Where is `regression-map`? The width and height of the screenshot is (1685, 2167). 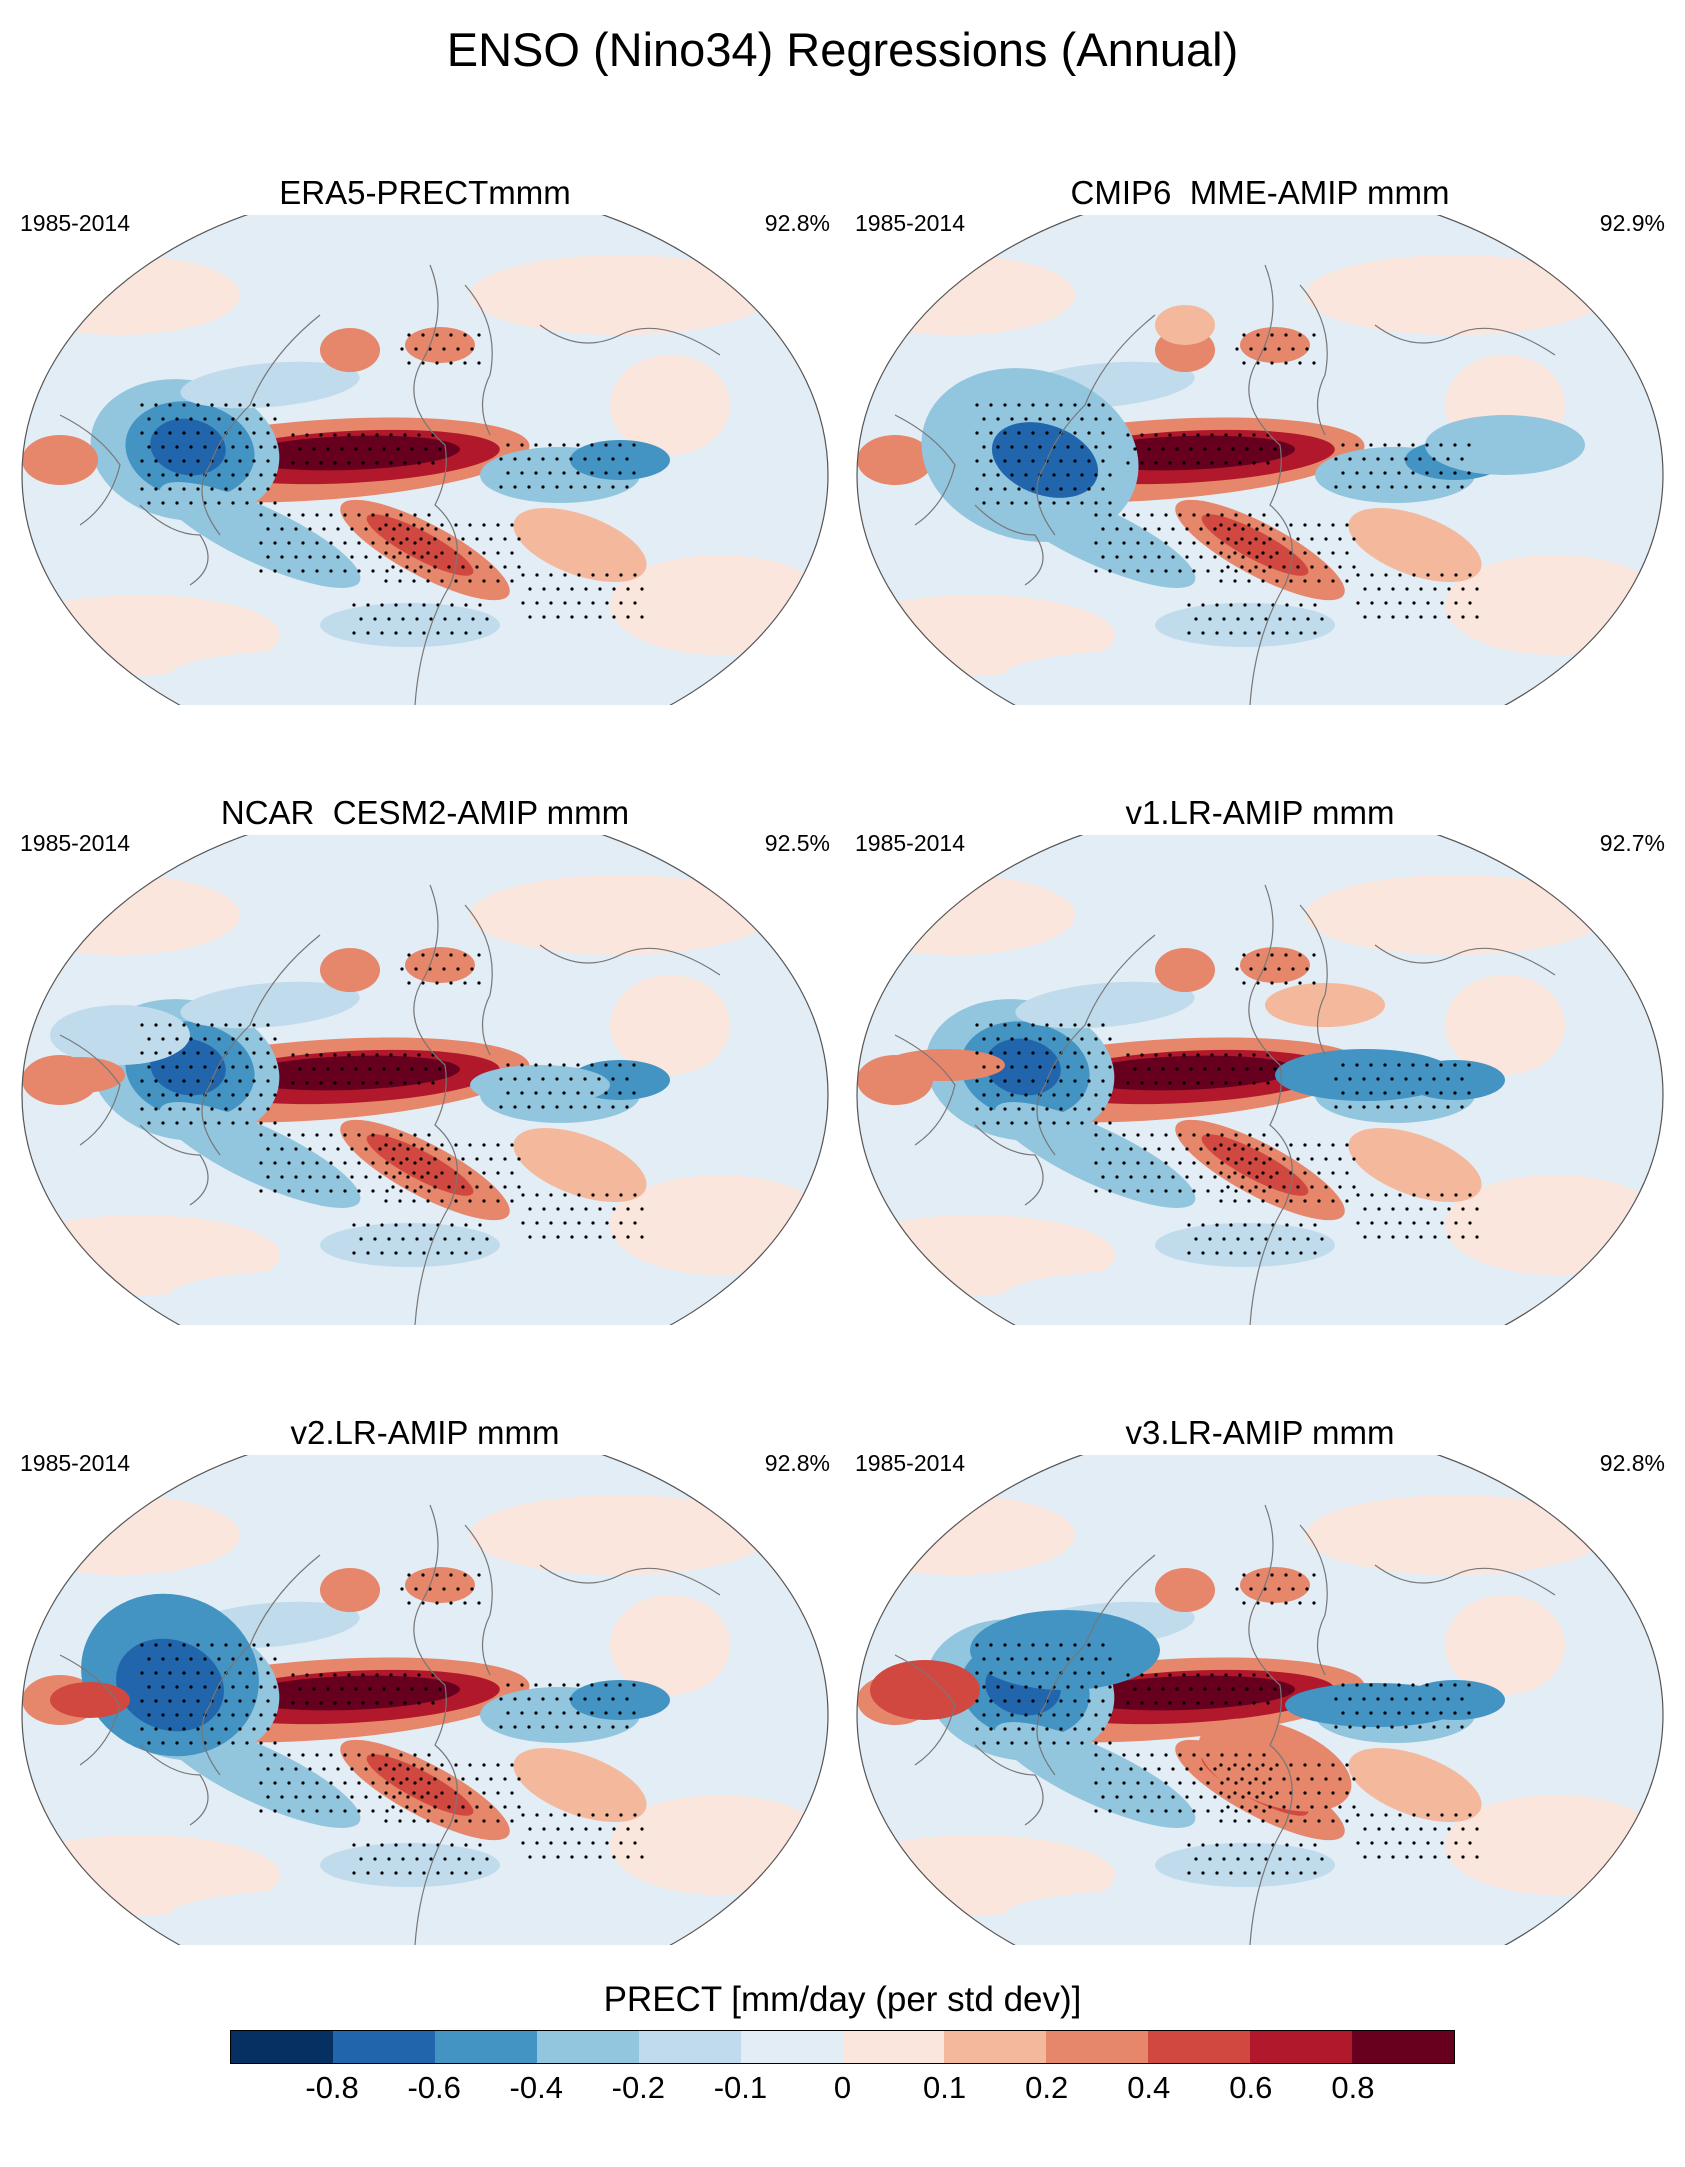 regression-map is located at coordinates (1260, 1705).